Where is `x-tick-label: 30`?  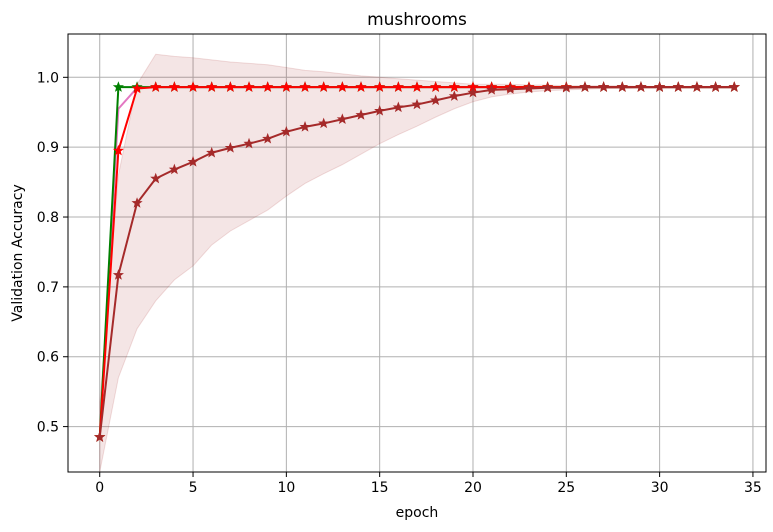
x-tick-label: 30 is located at coordinates (660, 488).